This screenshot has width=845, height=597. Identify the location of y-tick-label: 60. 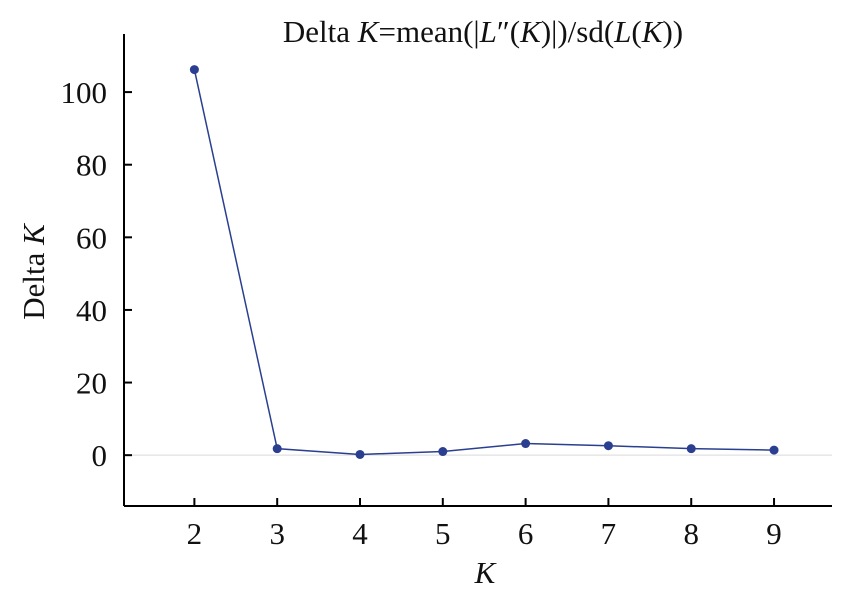
(91, 237).